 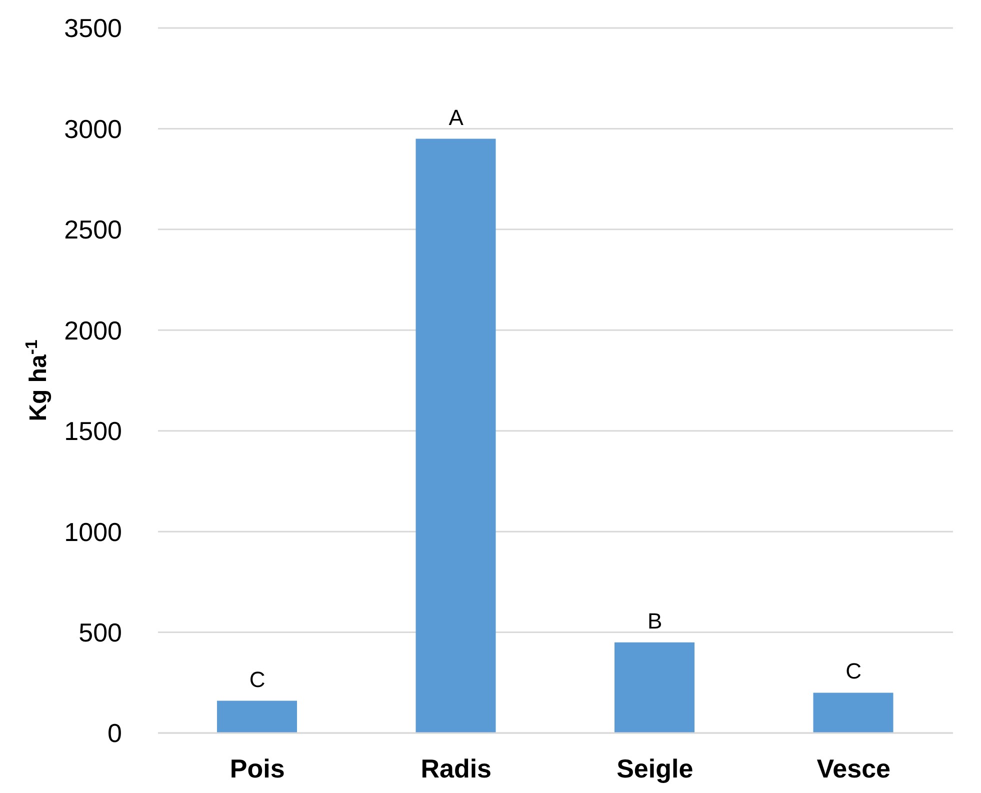 I want to click on x-tick-label: Seigle, so click(x=655, y=768).